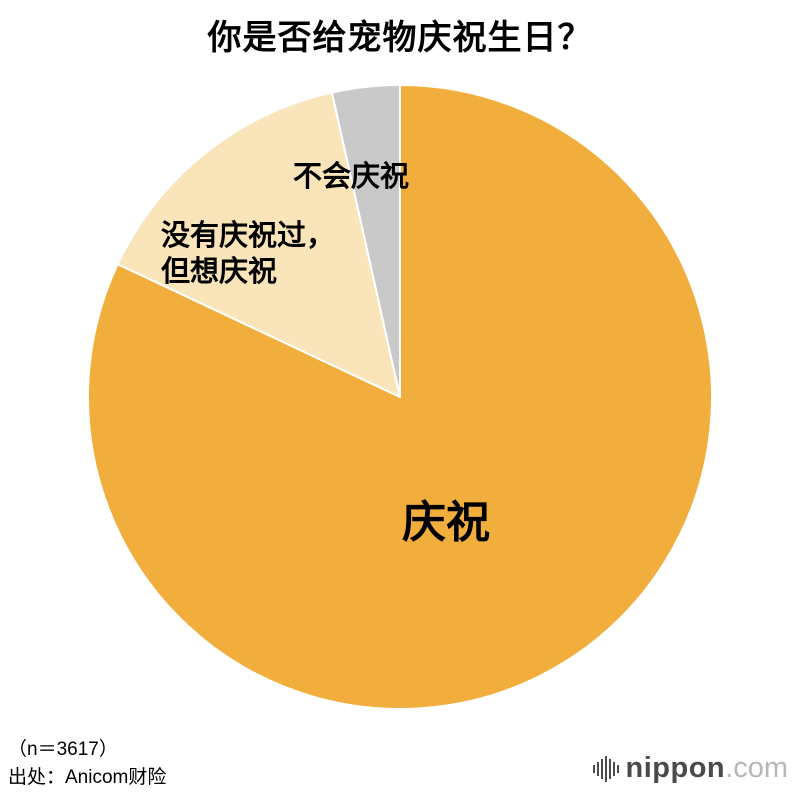 The width and height of the screenshot is (800, 800). I want to click on slice-label-no-celebrate: 不会庆祝, so click(351, 177).